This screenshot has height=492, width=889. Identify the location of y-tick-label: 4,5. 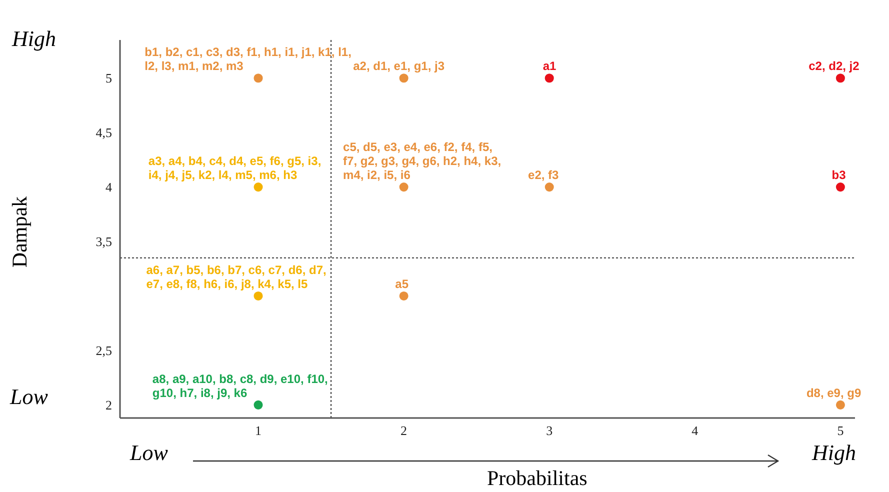
(104, 132).